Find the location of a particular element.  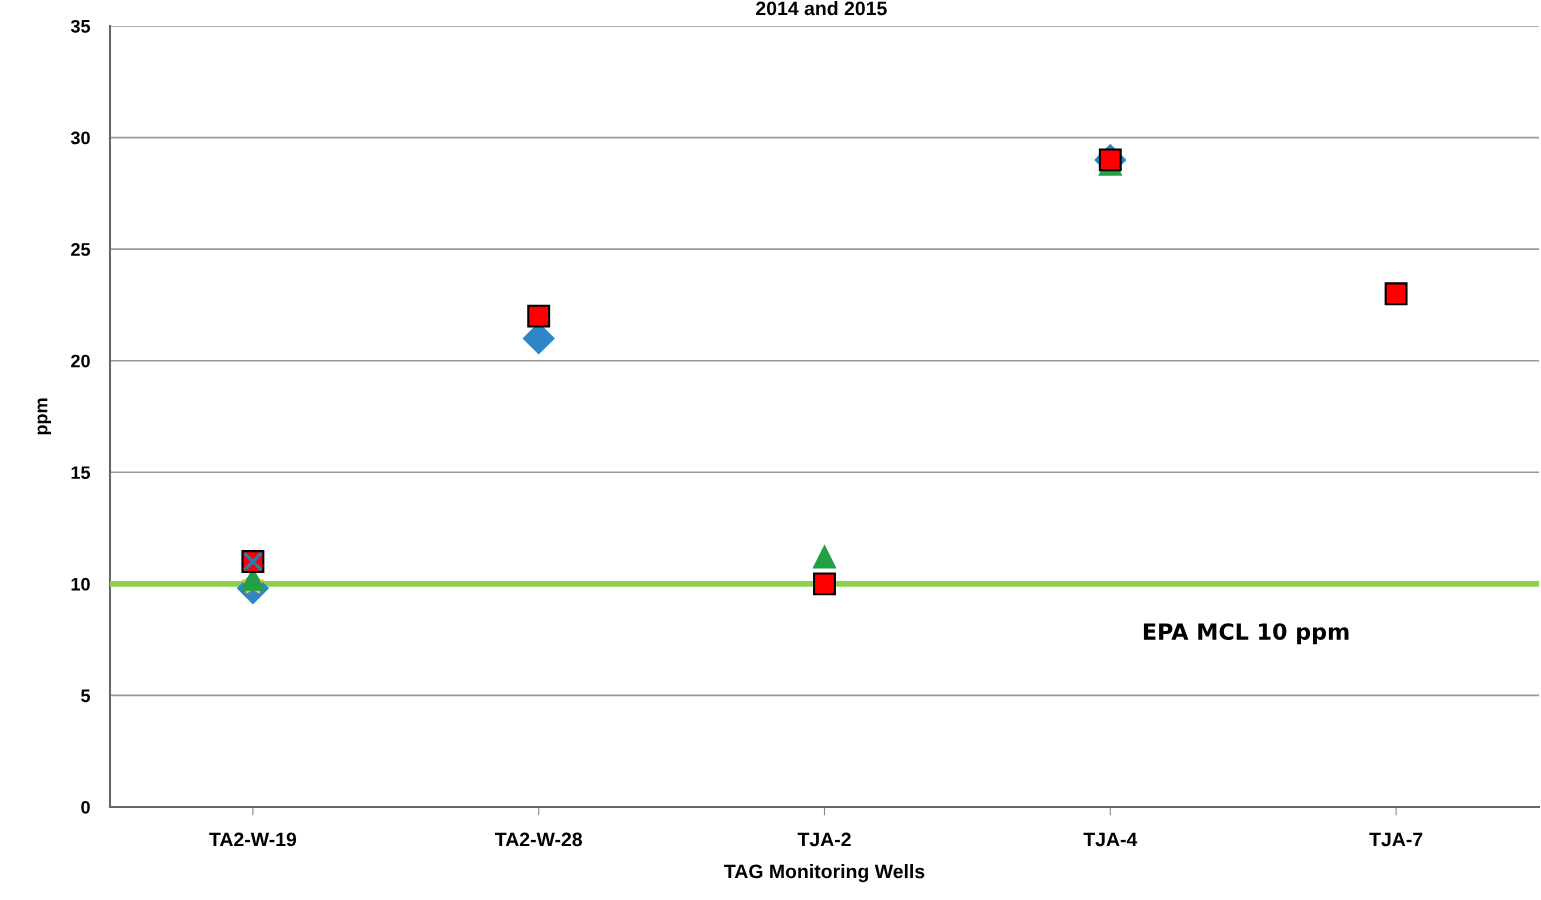

y-tick-label: 5 is located at coordinates (86, 696).